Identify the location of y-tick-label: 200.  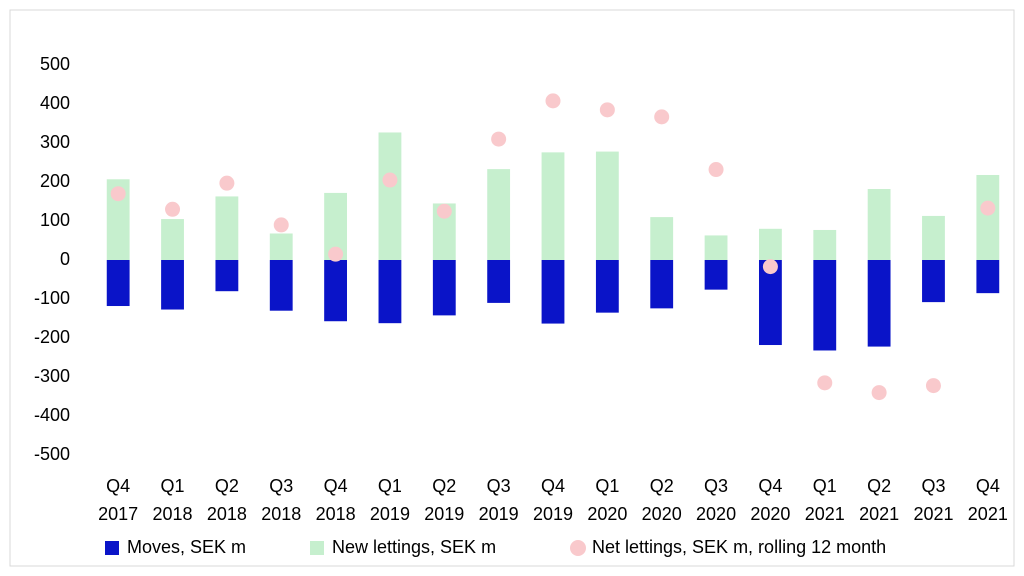
(55, 181).